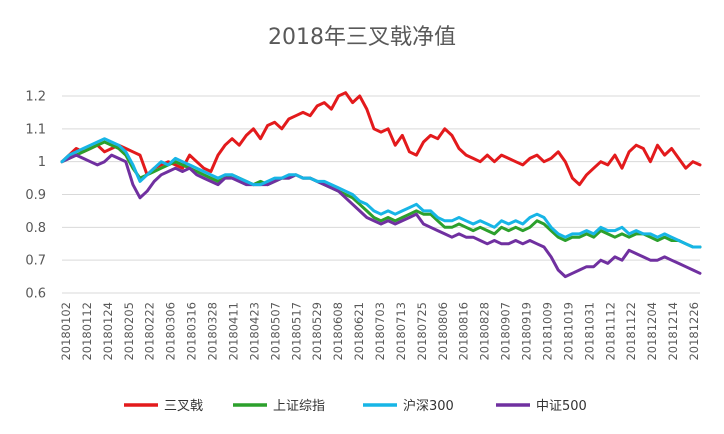  Describe the element at coordinates (673, 331) in the screenshot. I see `x-tick-label: 20181214` at that location.